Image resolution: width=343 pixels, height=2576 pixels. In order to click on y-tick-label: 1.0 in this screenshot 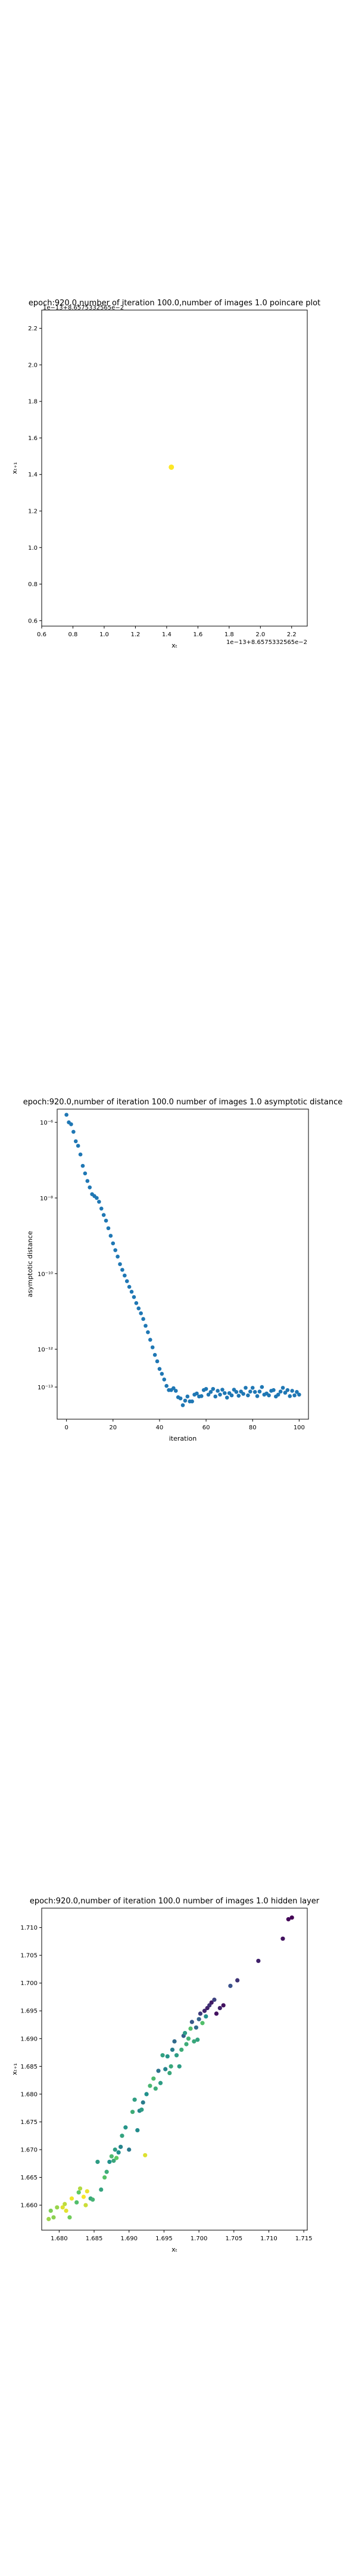, I will do `click(33, 548)`.